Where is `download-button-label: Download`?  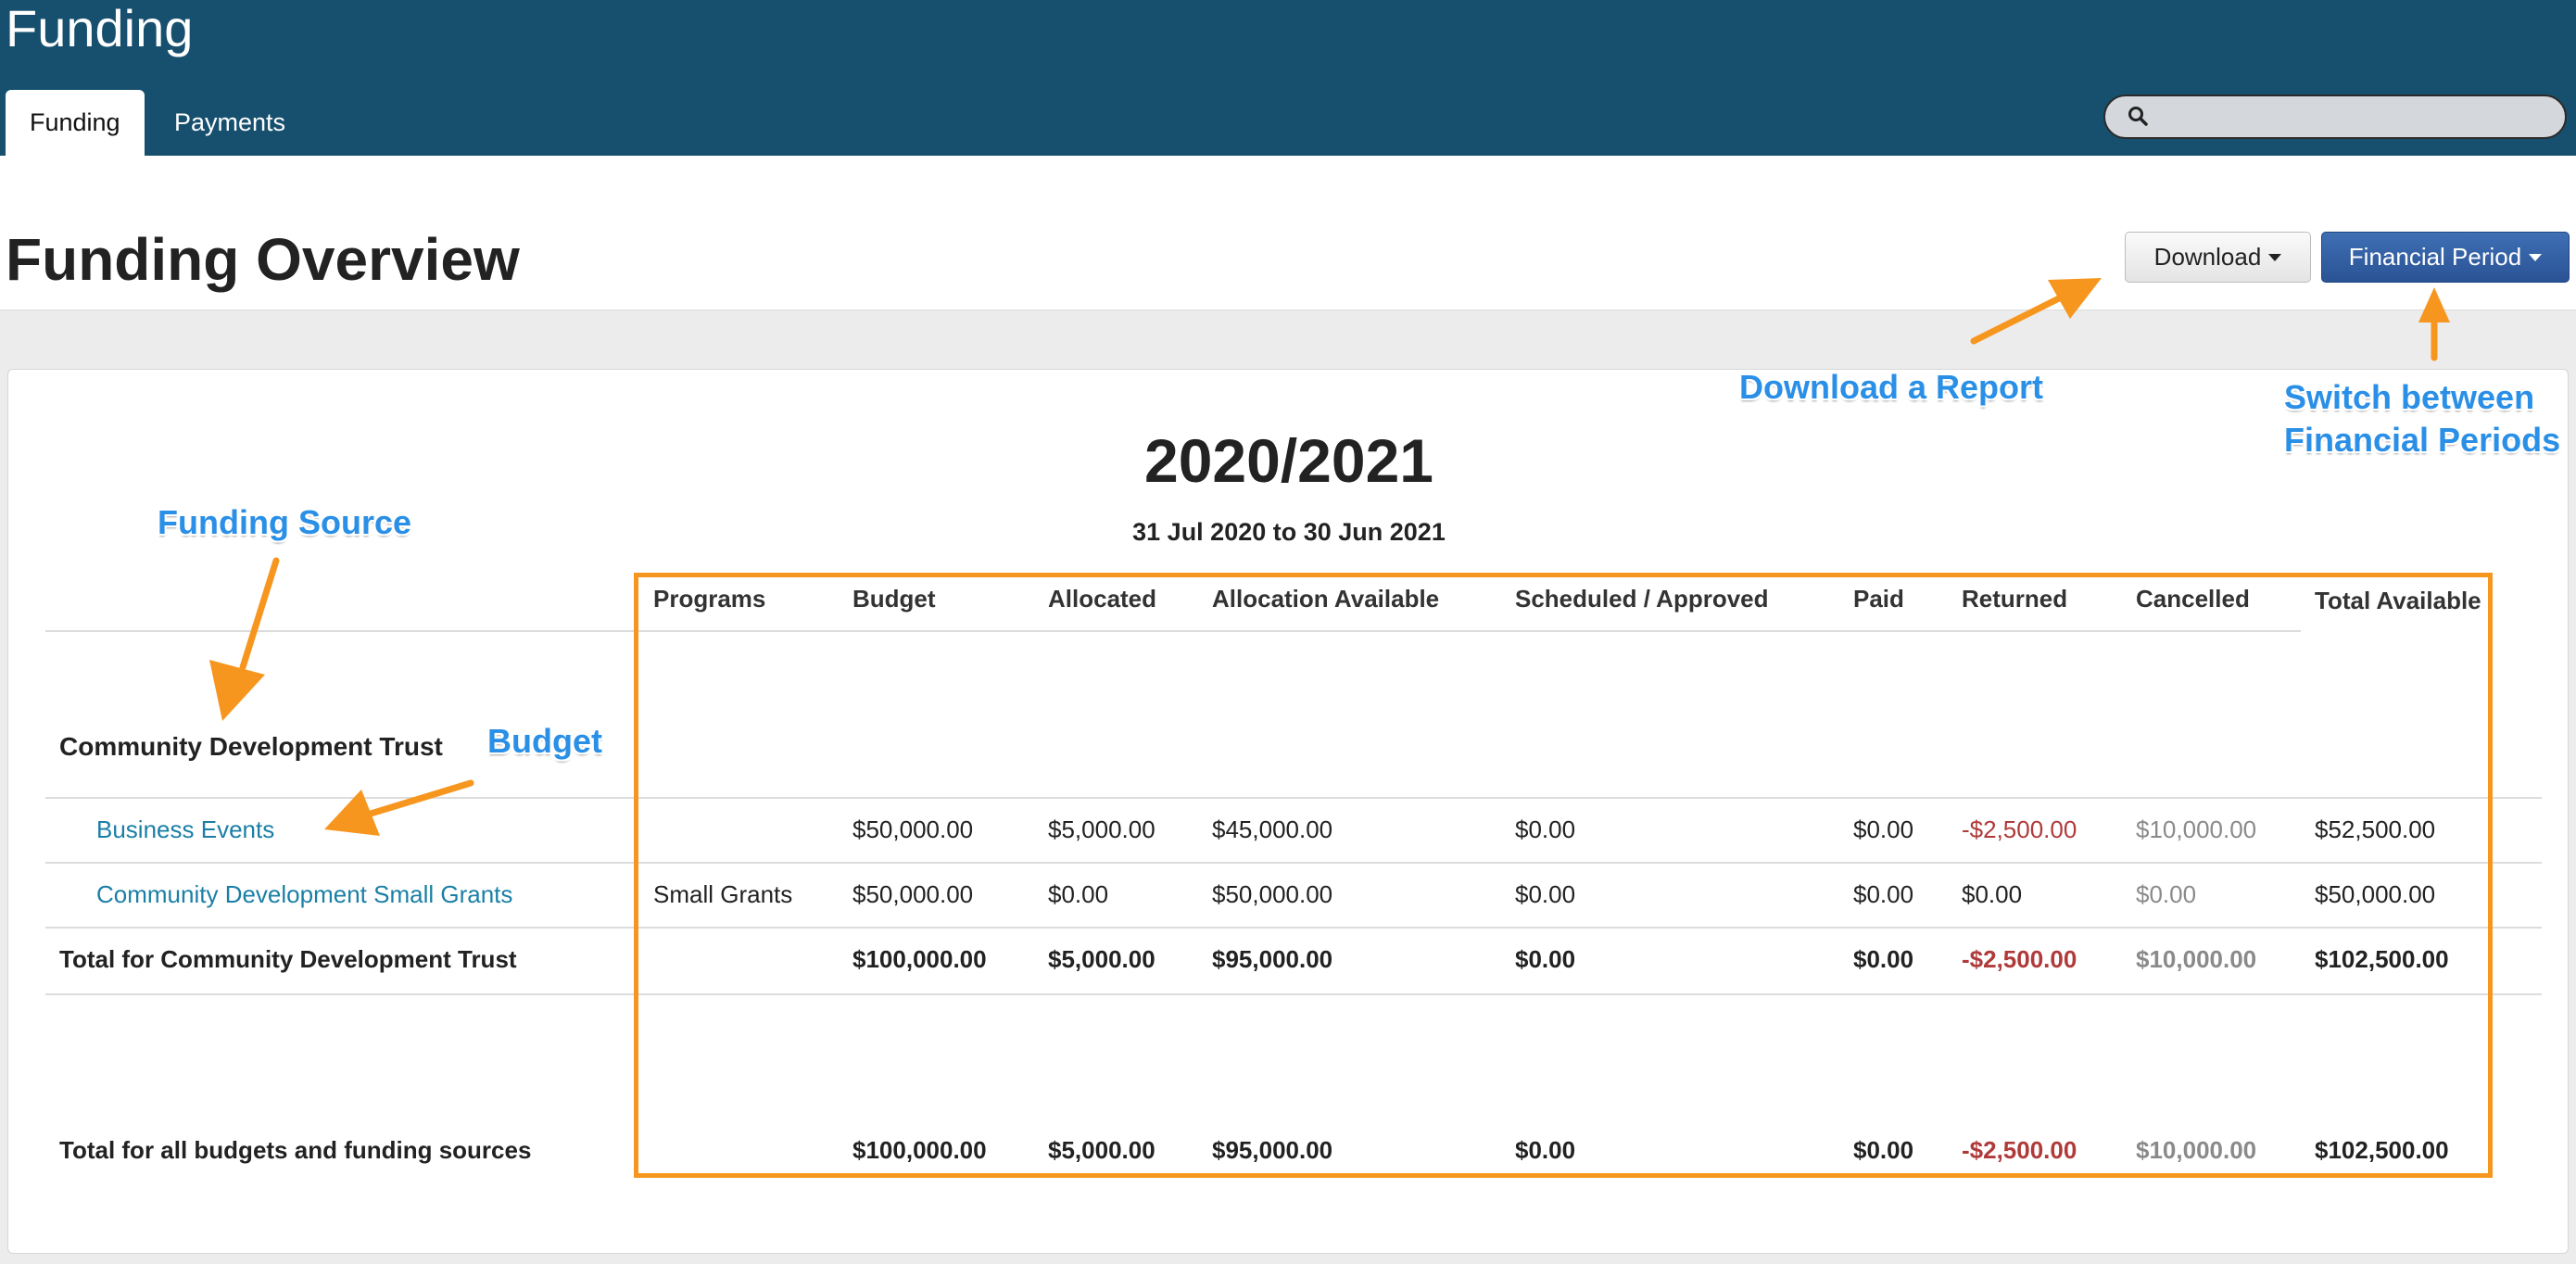
download-button-label: Download is located at coordinates (2208, 257).